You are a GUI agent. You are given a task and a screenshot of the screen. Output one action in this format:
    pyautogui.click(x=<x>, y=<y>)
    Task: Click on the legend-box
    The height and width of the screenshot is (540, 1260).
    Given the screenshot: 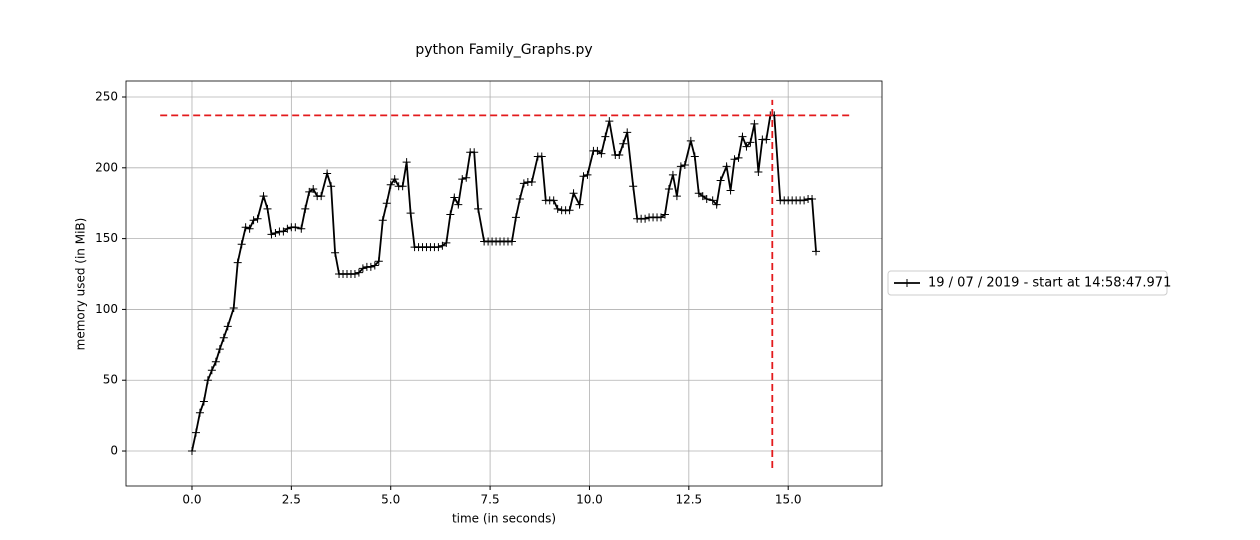 What is the action you would take?
    pyautogui.click(x=1027, y=283)
    